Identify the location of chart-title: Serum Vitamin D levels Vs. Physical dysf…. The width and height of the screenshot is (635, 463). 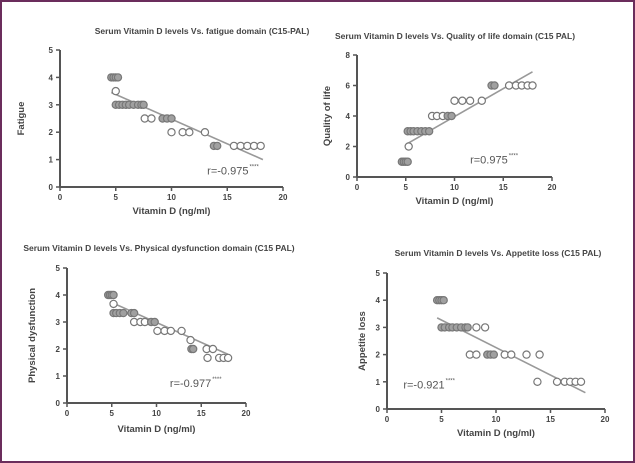
(158, 248).